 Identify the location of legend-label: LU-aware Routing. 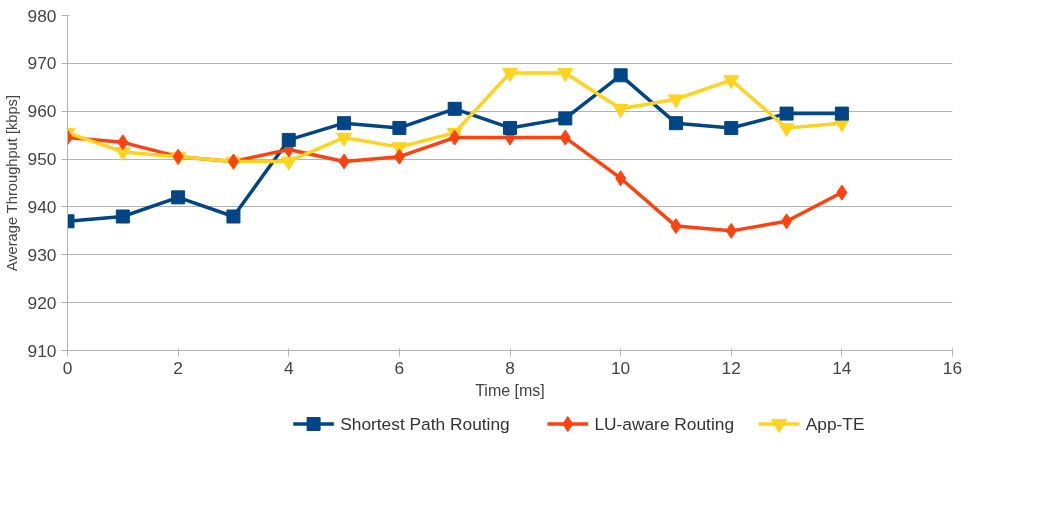
(664, 424).